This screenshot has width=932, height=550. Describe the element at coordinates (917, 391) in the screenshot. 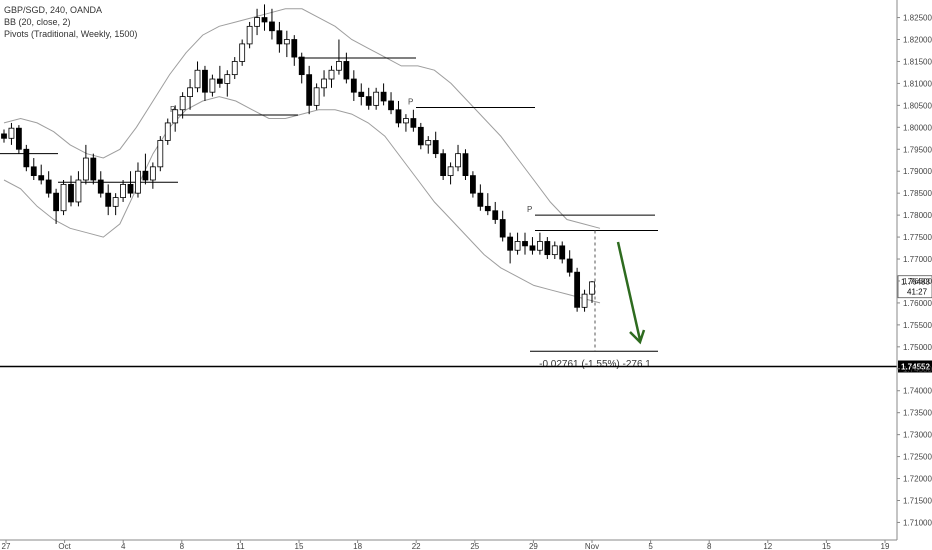

I see `y-tick-label: 1.74000` at that location.